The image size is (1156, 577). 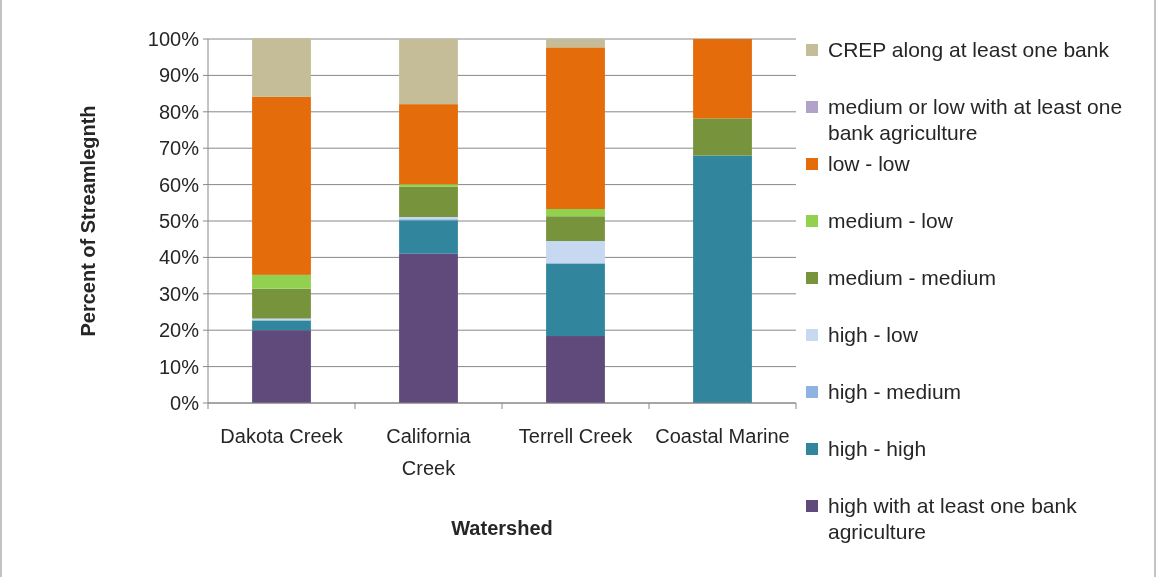 I want to click on legend-label: high with at least one bank agriculture, so click(x=953, y=518).